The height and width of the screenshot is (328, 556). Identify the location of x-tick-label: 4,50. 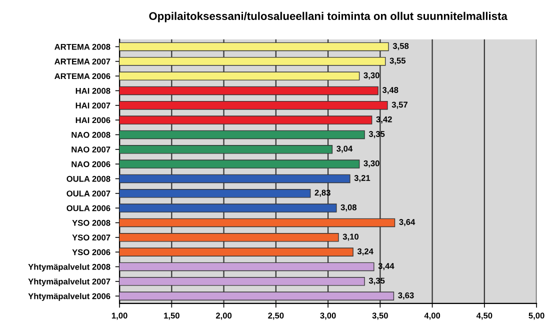
(484, 316).